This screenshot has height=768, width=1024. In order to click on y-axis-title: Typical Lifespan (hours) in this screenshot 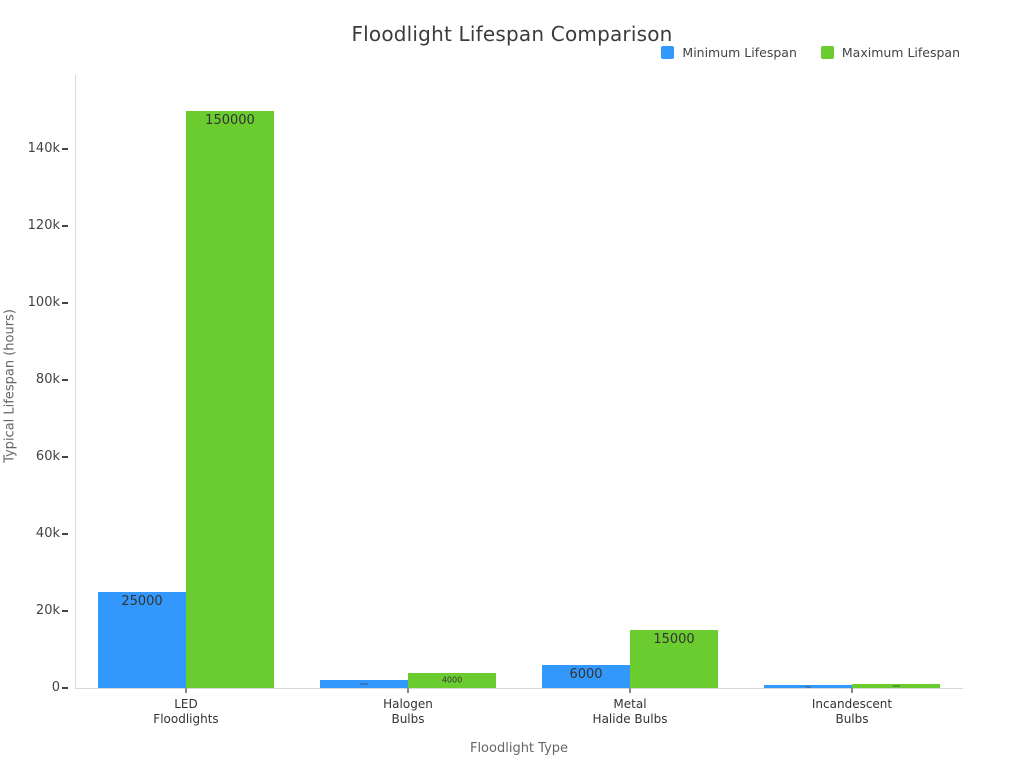, I will do `click(10, 386)`.